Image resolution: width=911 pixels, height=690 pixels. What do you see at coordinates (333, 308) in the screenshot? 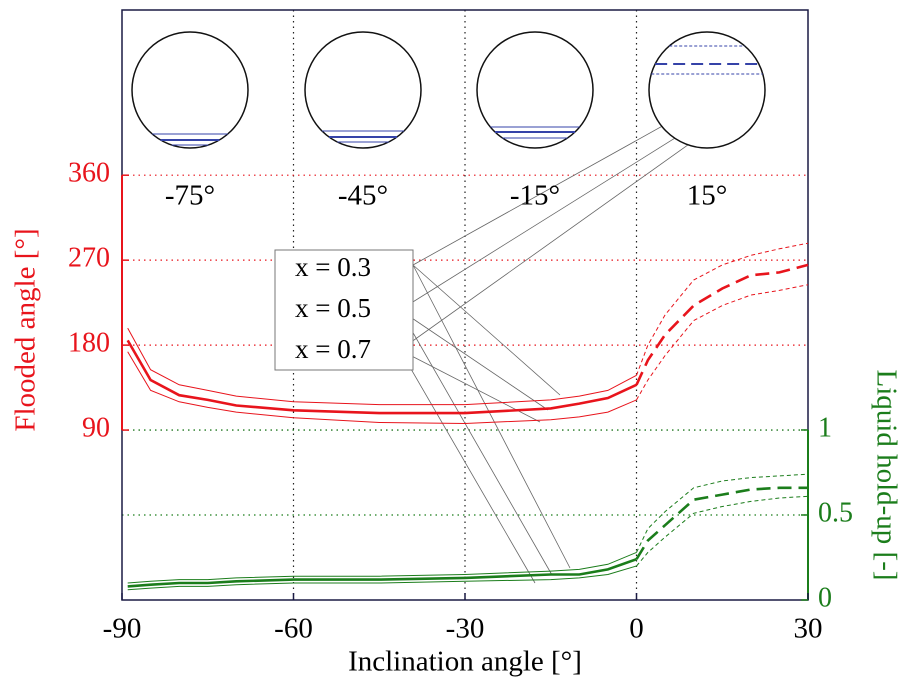
I see `annotation: x = 0.5` at bounding box center [333, 308].